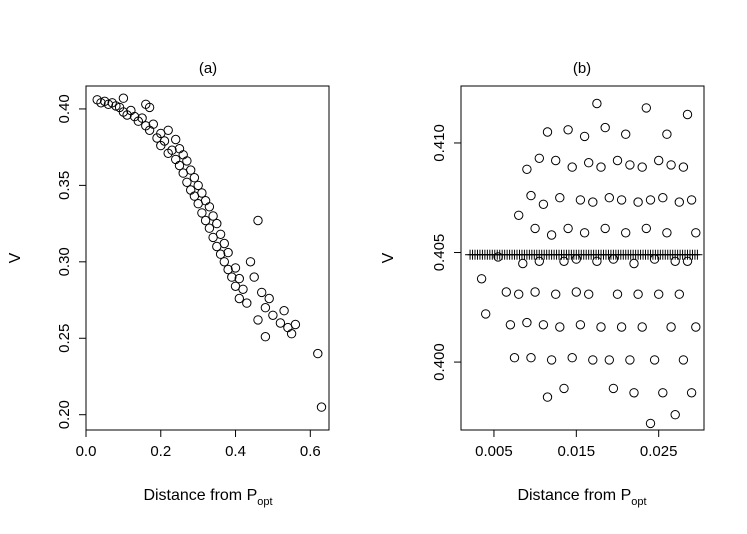 The height and width of the screenshot is (534, 747). What do you see at coordinates (310, 451) in the screenshot?
I see `a-xtick-label: 0.6` at bounding box center [310, 451].